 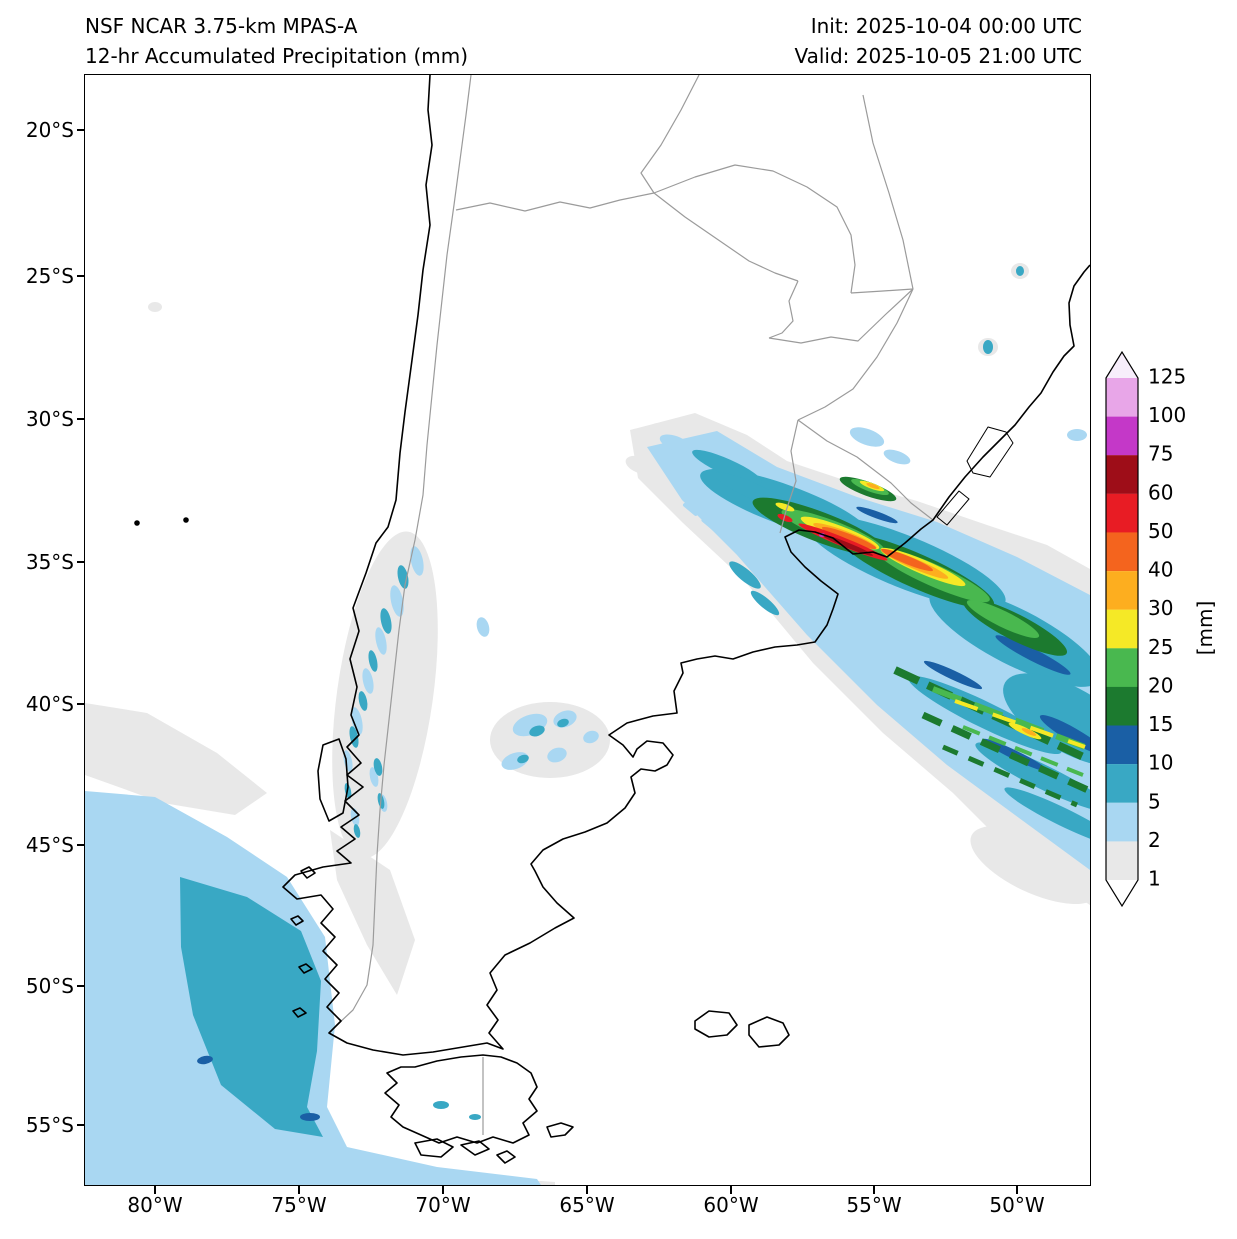 I want to click on lat-tick-label: 55°S, so click(x=49, y=1125).